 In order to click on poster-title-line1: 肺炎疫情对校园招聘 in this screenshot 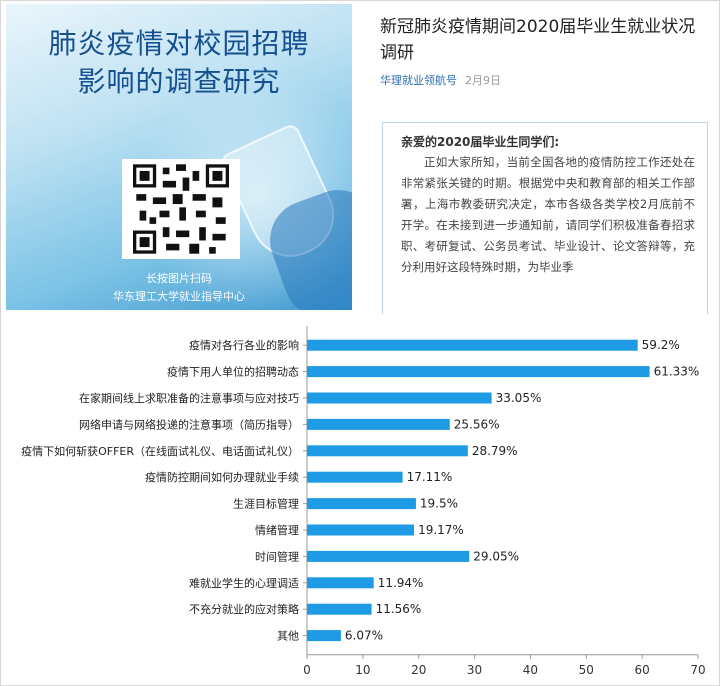, I will do `click(179, 43)`.